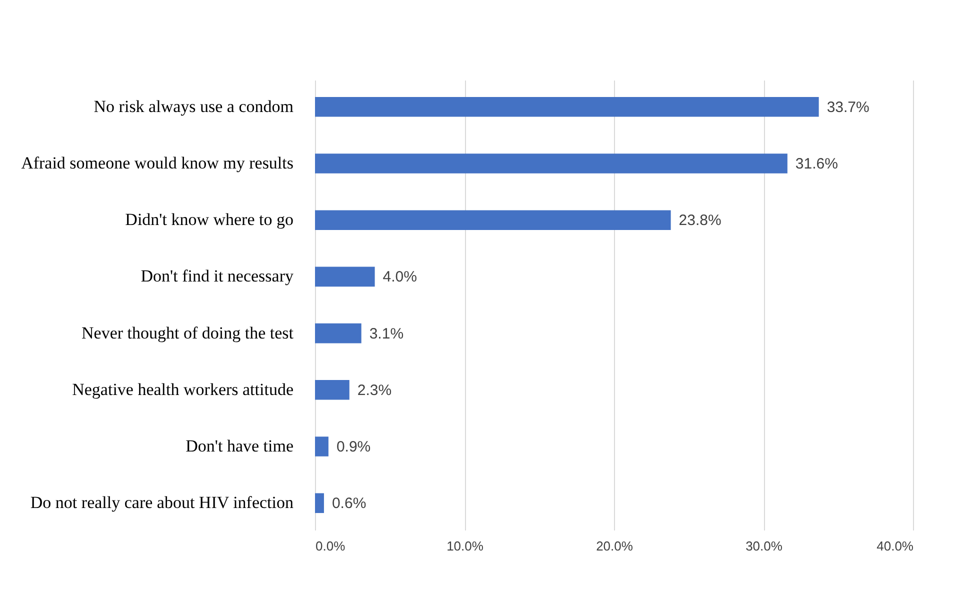 This screenshot has width=953, height=608. What do you see at coordinates (400, 277) in the screenshot?
I see `data-label: 4.0%` at bounding box center [400, 277].